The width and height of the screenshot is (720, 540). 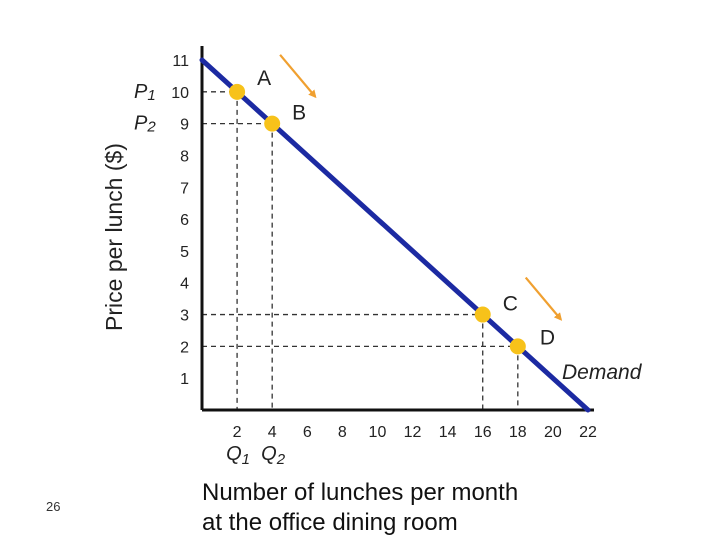 I want to click on y-tick-label: 7, so click(x=184, y=188).